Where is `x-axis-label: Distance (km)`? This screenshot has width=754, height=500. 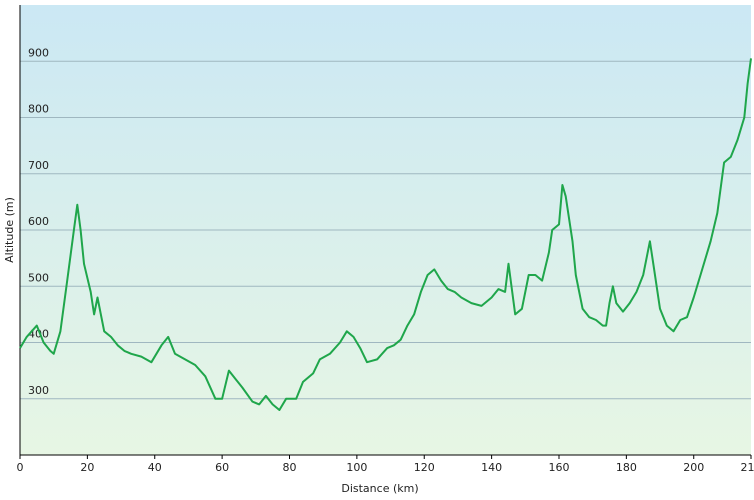 x-axis-label: Distance (km) is located at coordinates (379, 488).